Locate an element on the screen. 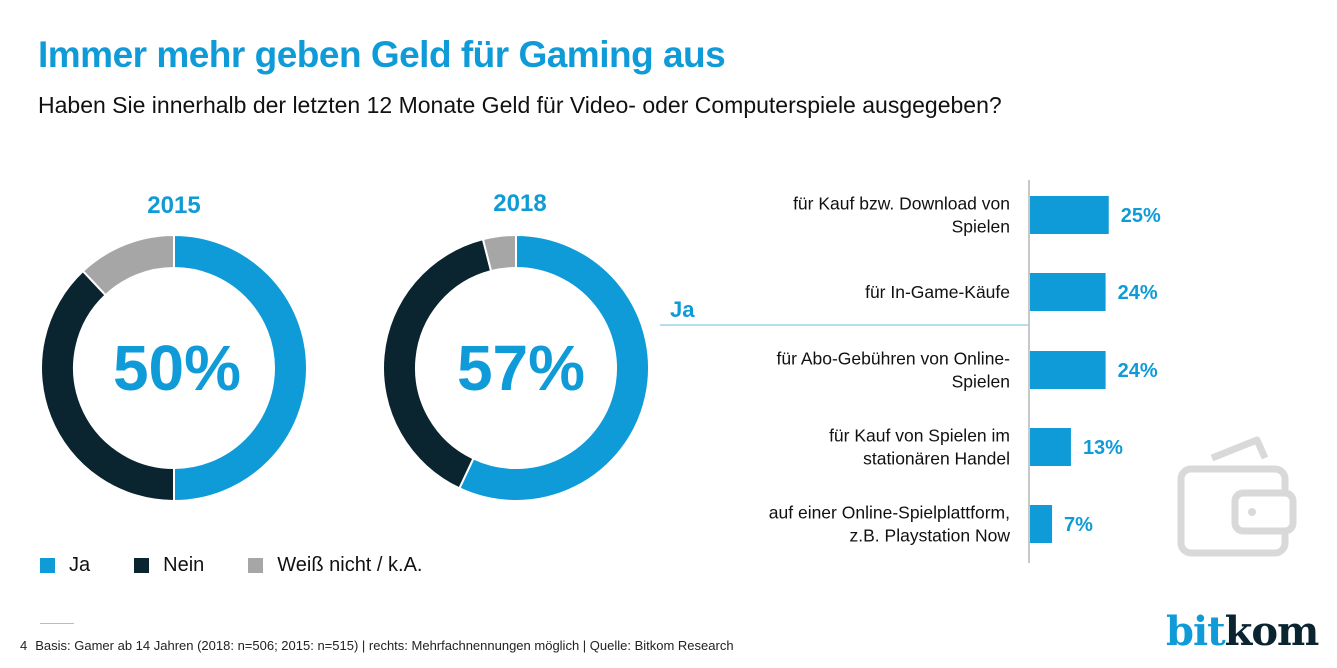  wallet-icon is located at coordinates (1237, 496).